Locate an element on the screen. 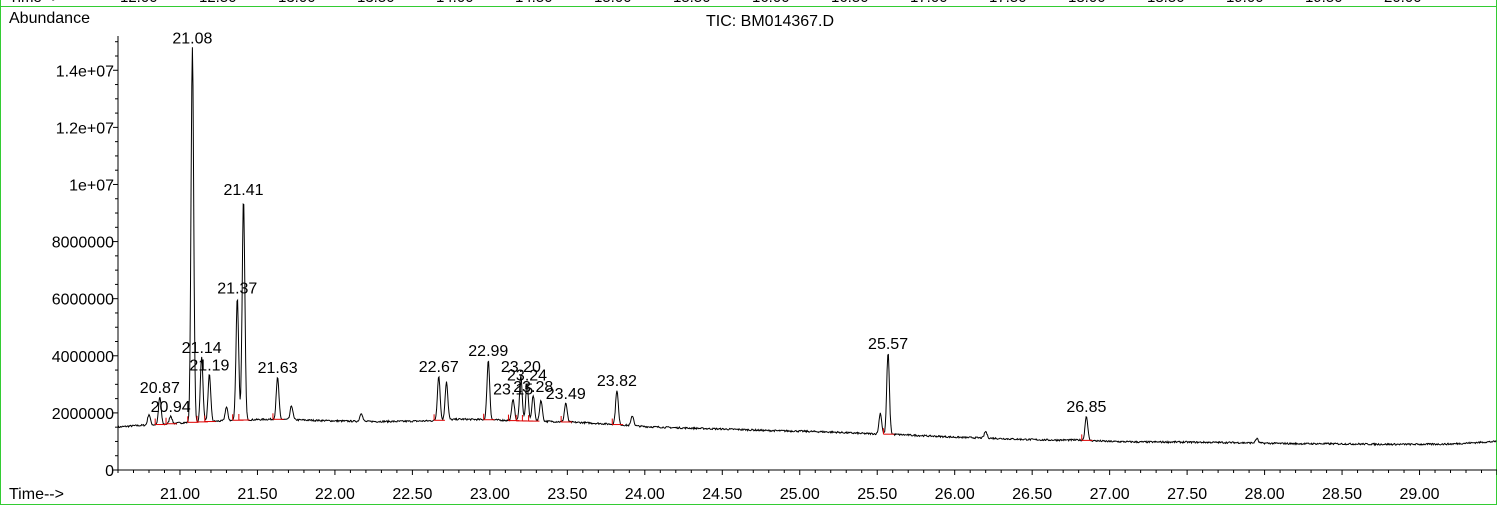 The width and height of the screenshot is (1497, 506). peak-label: 21.08 is located at coordinates (192, 38).